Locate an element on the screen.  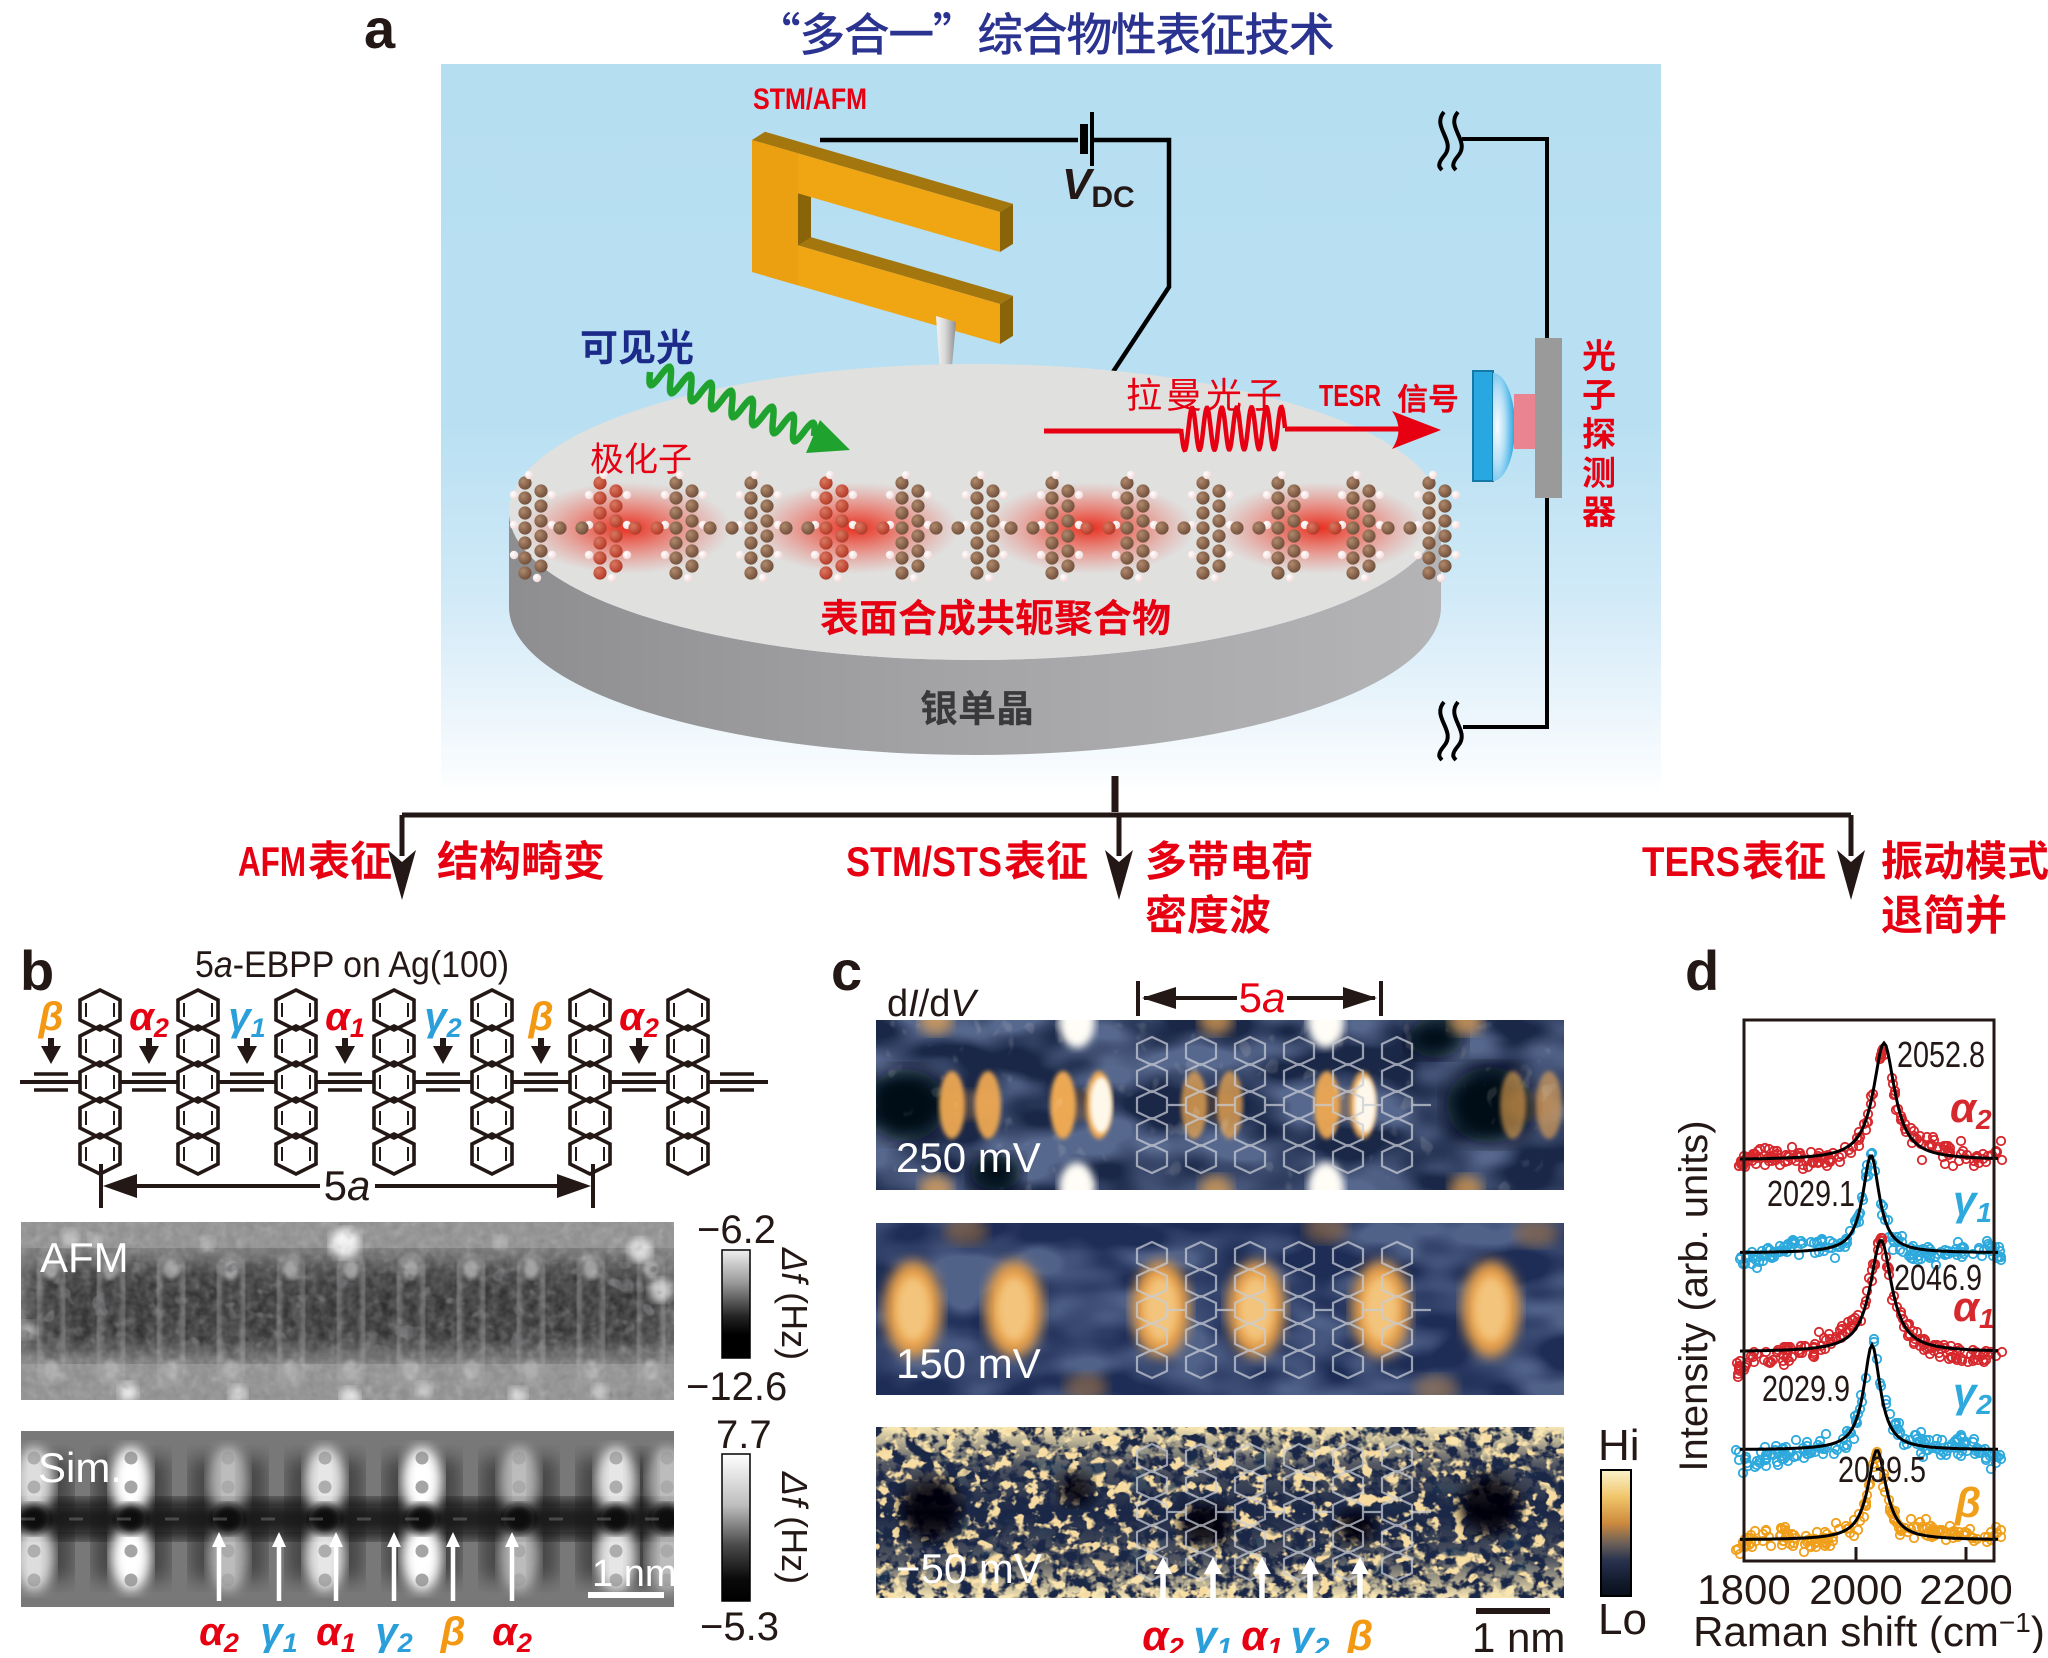
svg-text: −6.2 is located at coordinates (736, 1230).